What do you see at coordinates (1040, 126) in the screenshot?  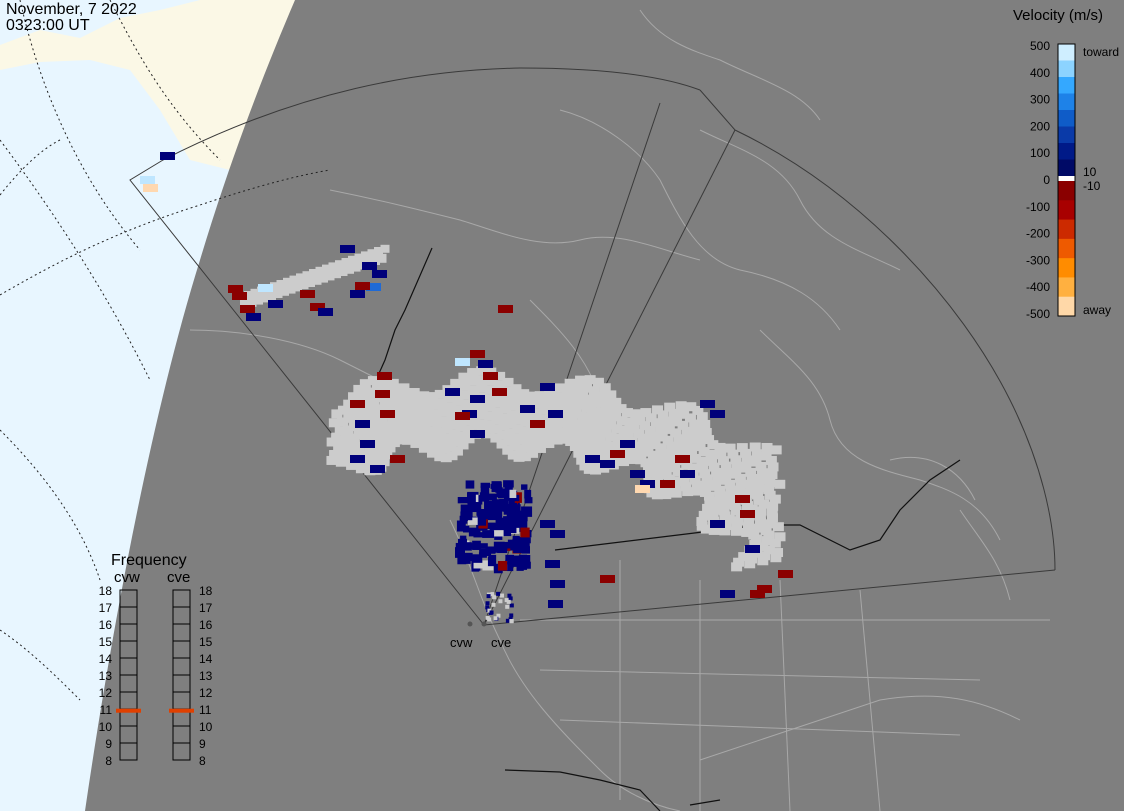 I see `colorbar-tick-label: 200` at bounding box center [1040, 126].